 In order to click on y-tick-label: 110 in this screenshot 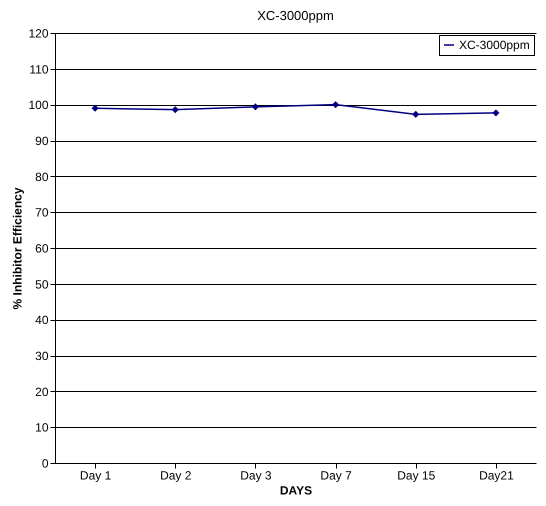, I will do `click(39, 69)`.